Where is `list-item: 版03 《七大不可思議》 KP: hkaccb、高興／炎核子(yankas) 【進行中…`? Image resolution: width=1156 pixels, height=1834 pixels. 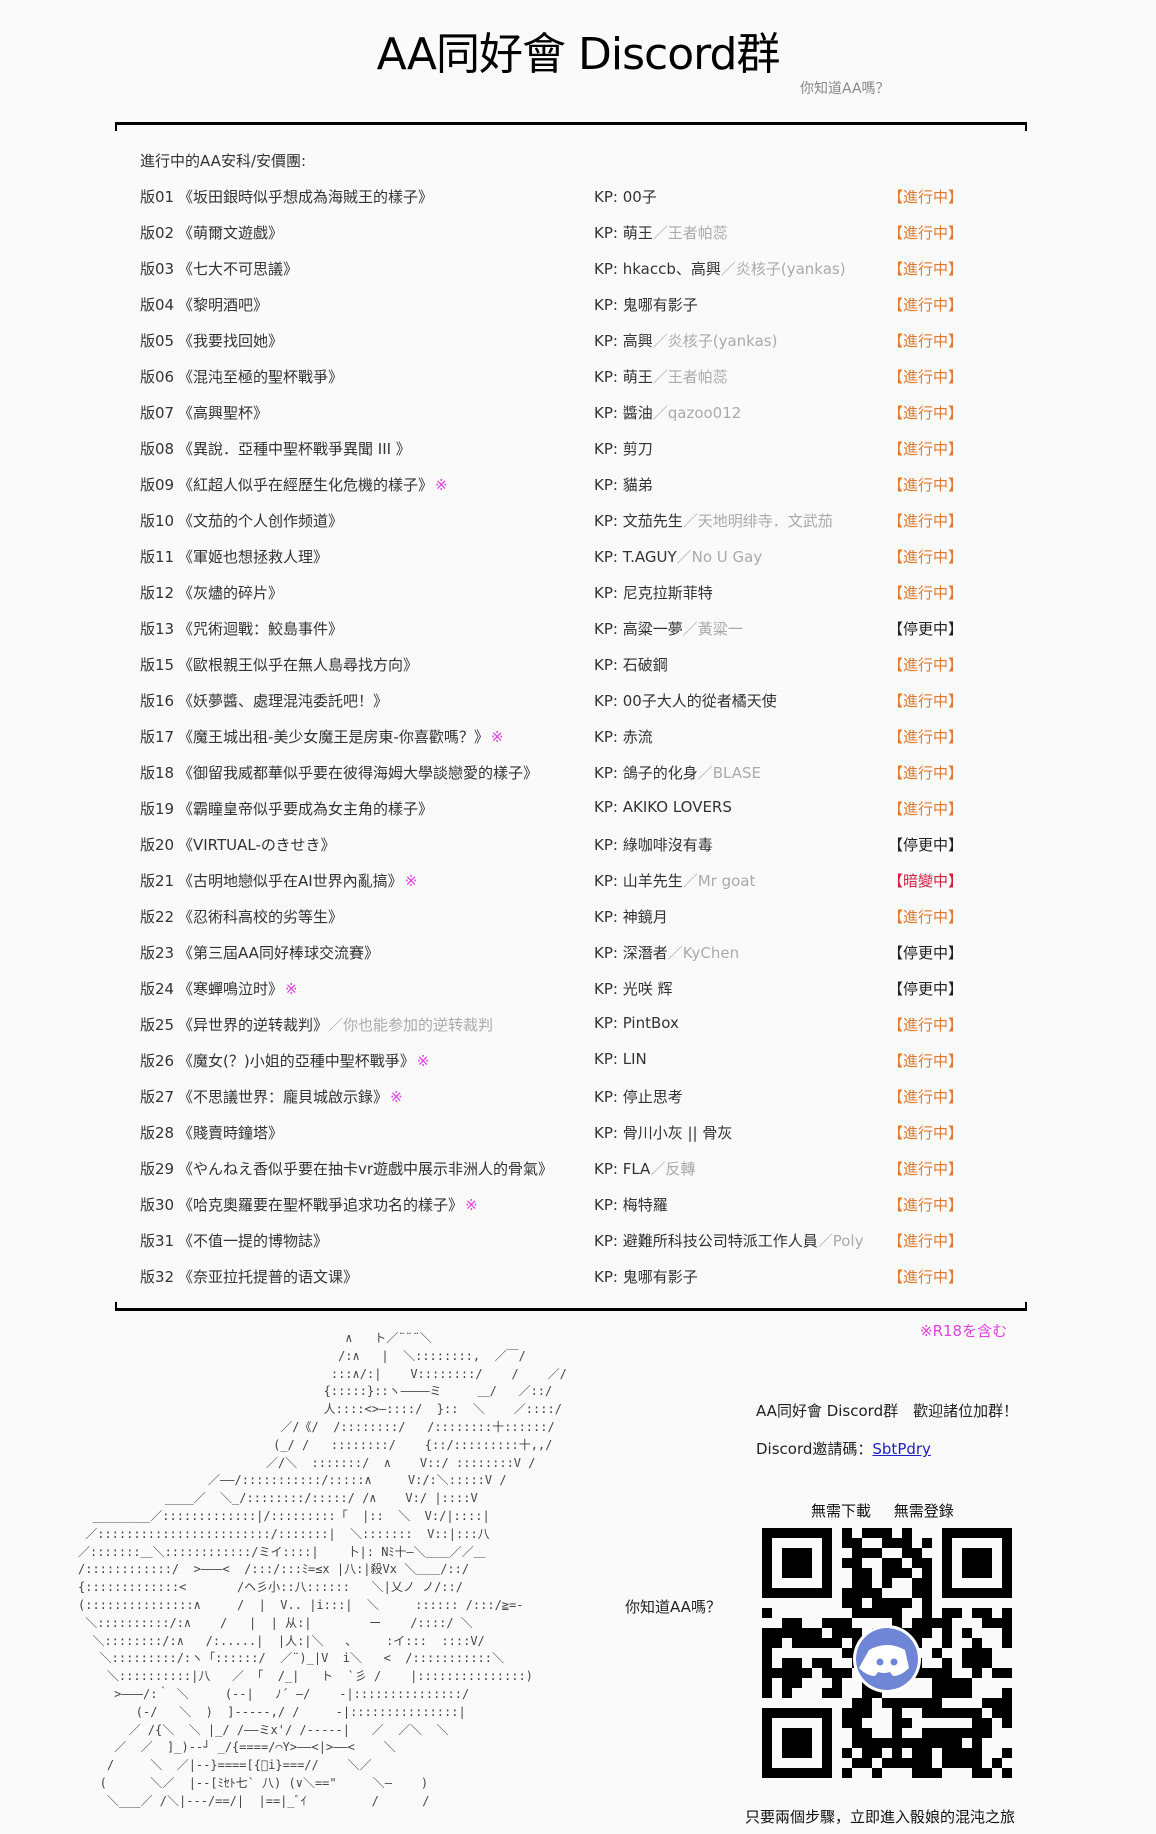
list-item: 版03 《七大不可思議》 KP: hkaccb、高興／炎核子(yankas) 【進行中… is located at coordinates (565, 270).